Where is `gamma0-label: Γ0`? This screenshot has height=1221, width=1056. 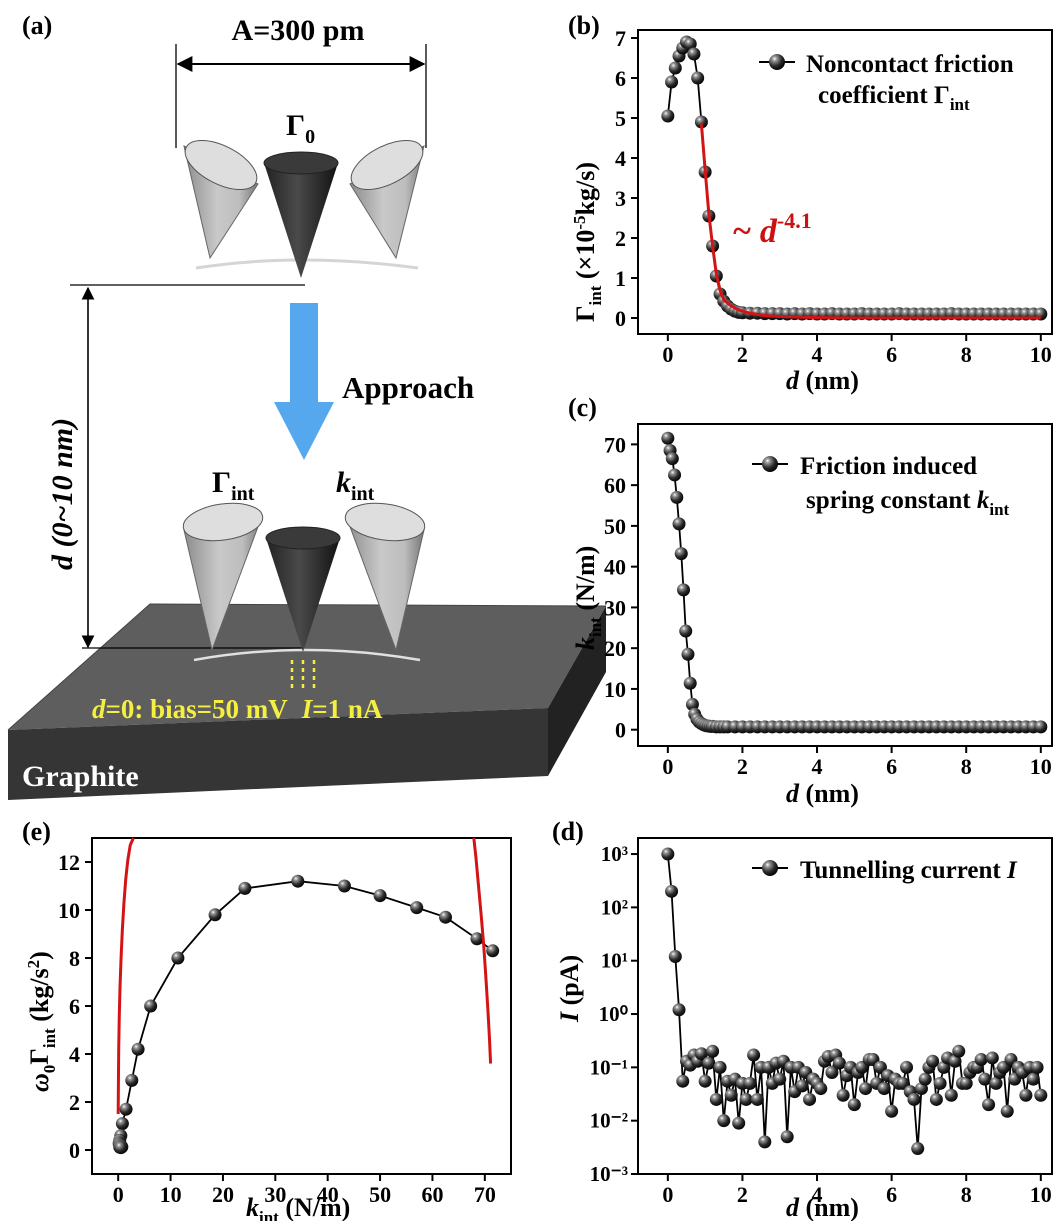 gamma0-label: Γ0 is located at coordinates (300, 128).